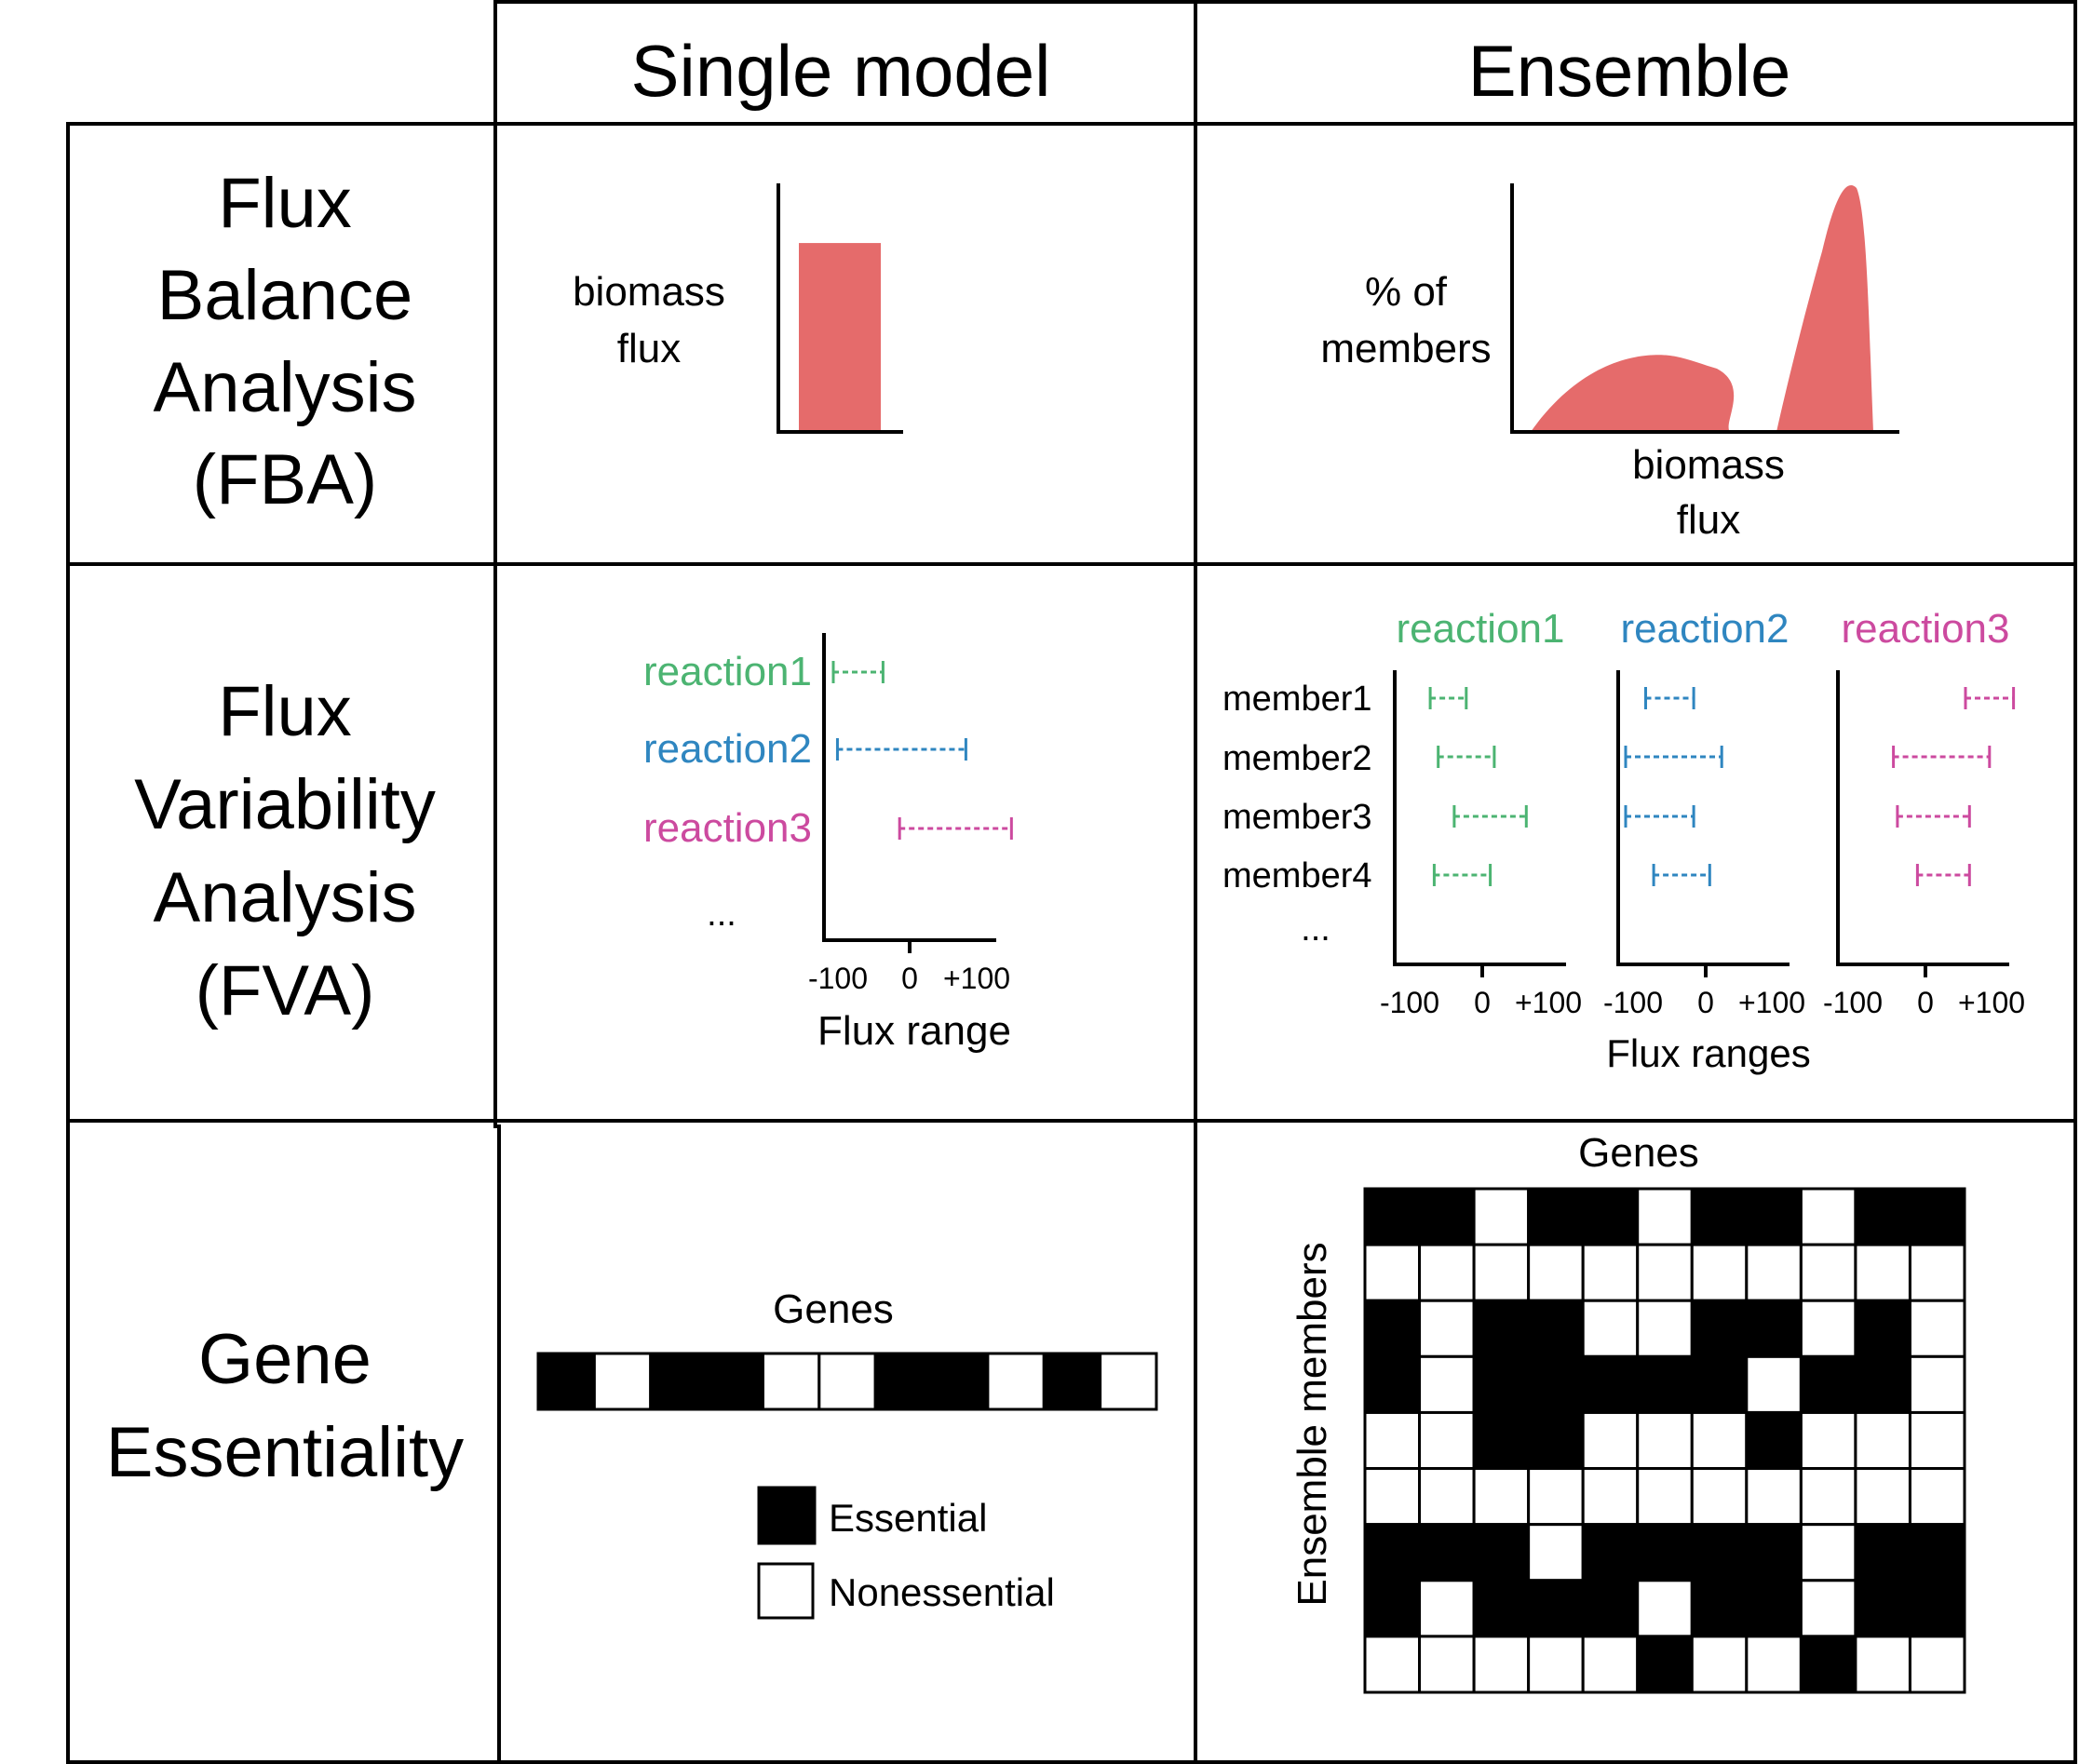 This screenshot has width=2080, height=1764. I want to click on fba-ensemble-chart: % of members biomass flux, so click(1609, 363).